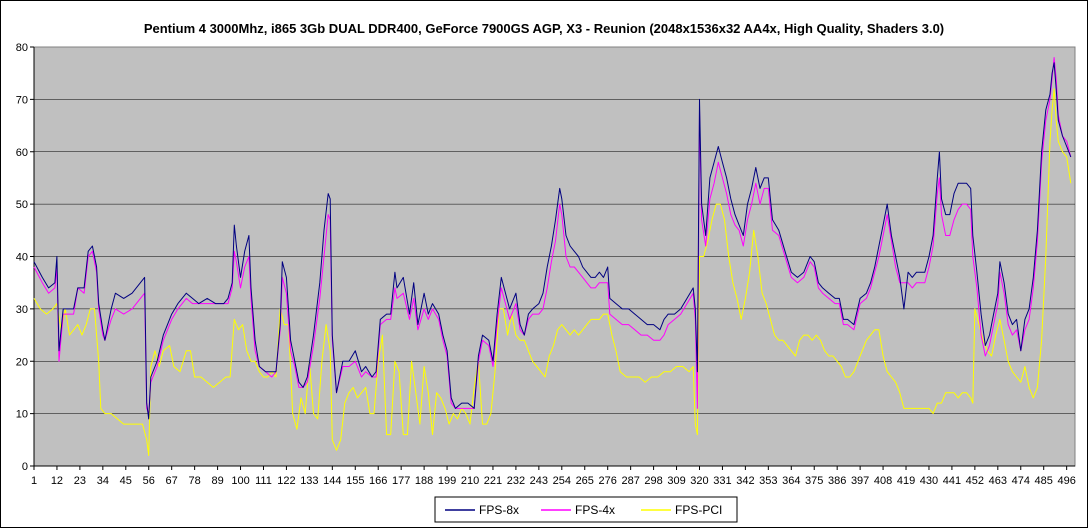 The image size is (1088, 528). I want to click on x-tick-label: 133, so click(309, 481).